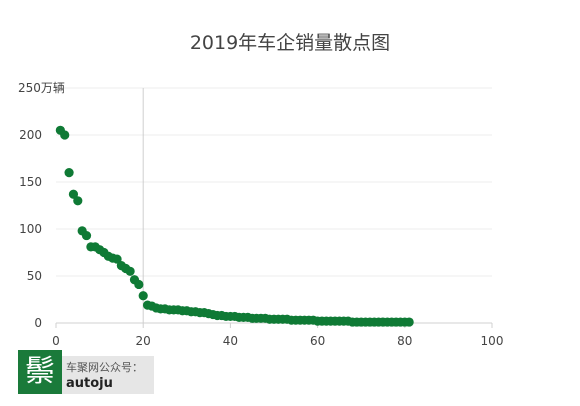  What do you see at coordinates (290, 43) in the screenshot?
I see `chart-title: 2019年车企销量散点图` at bounding box center [290, 43].